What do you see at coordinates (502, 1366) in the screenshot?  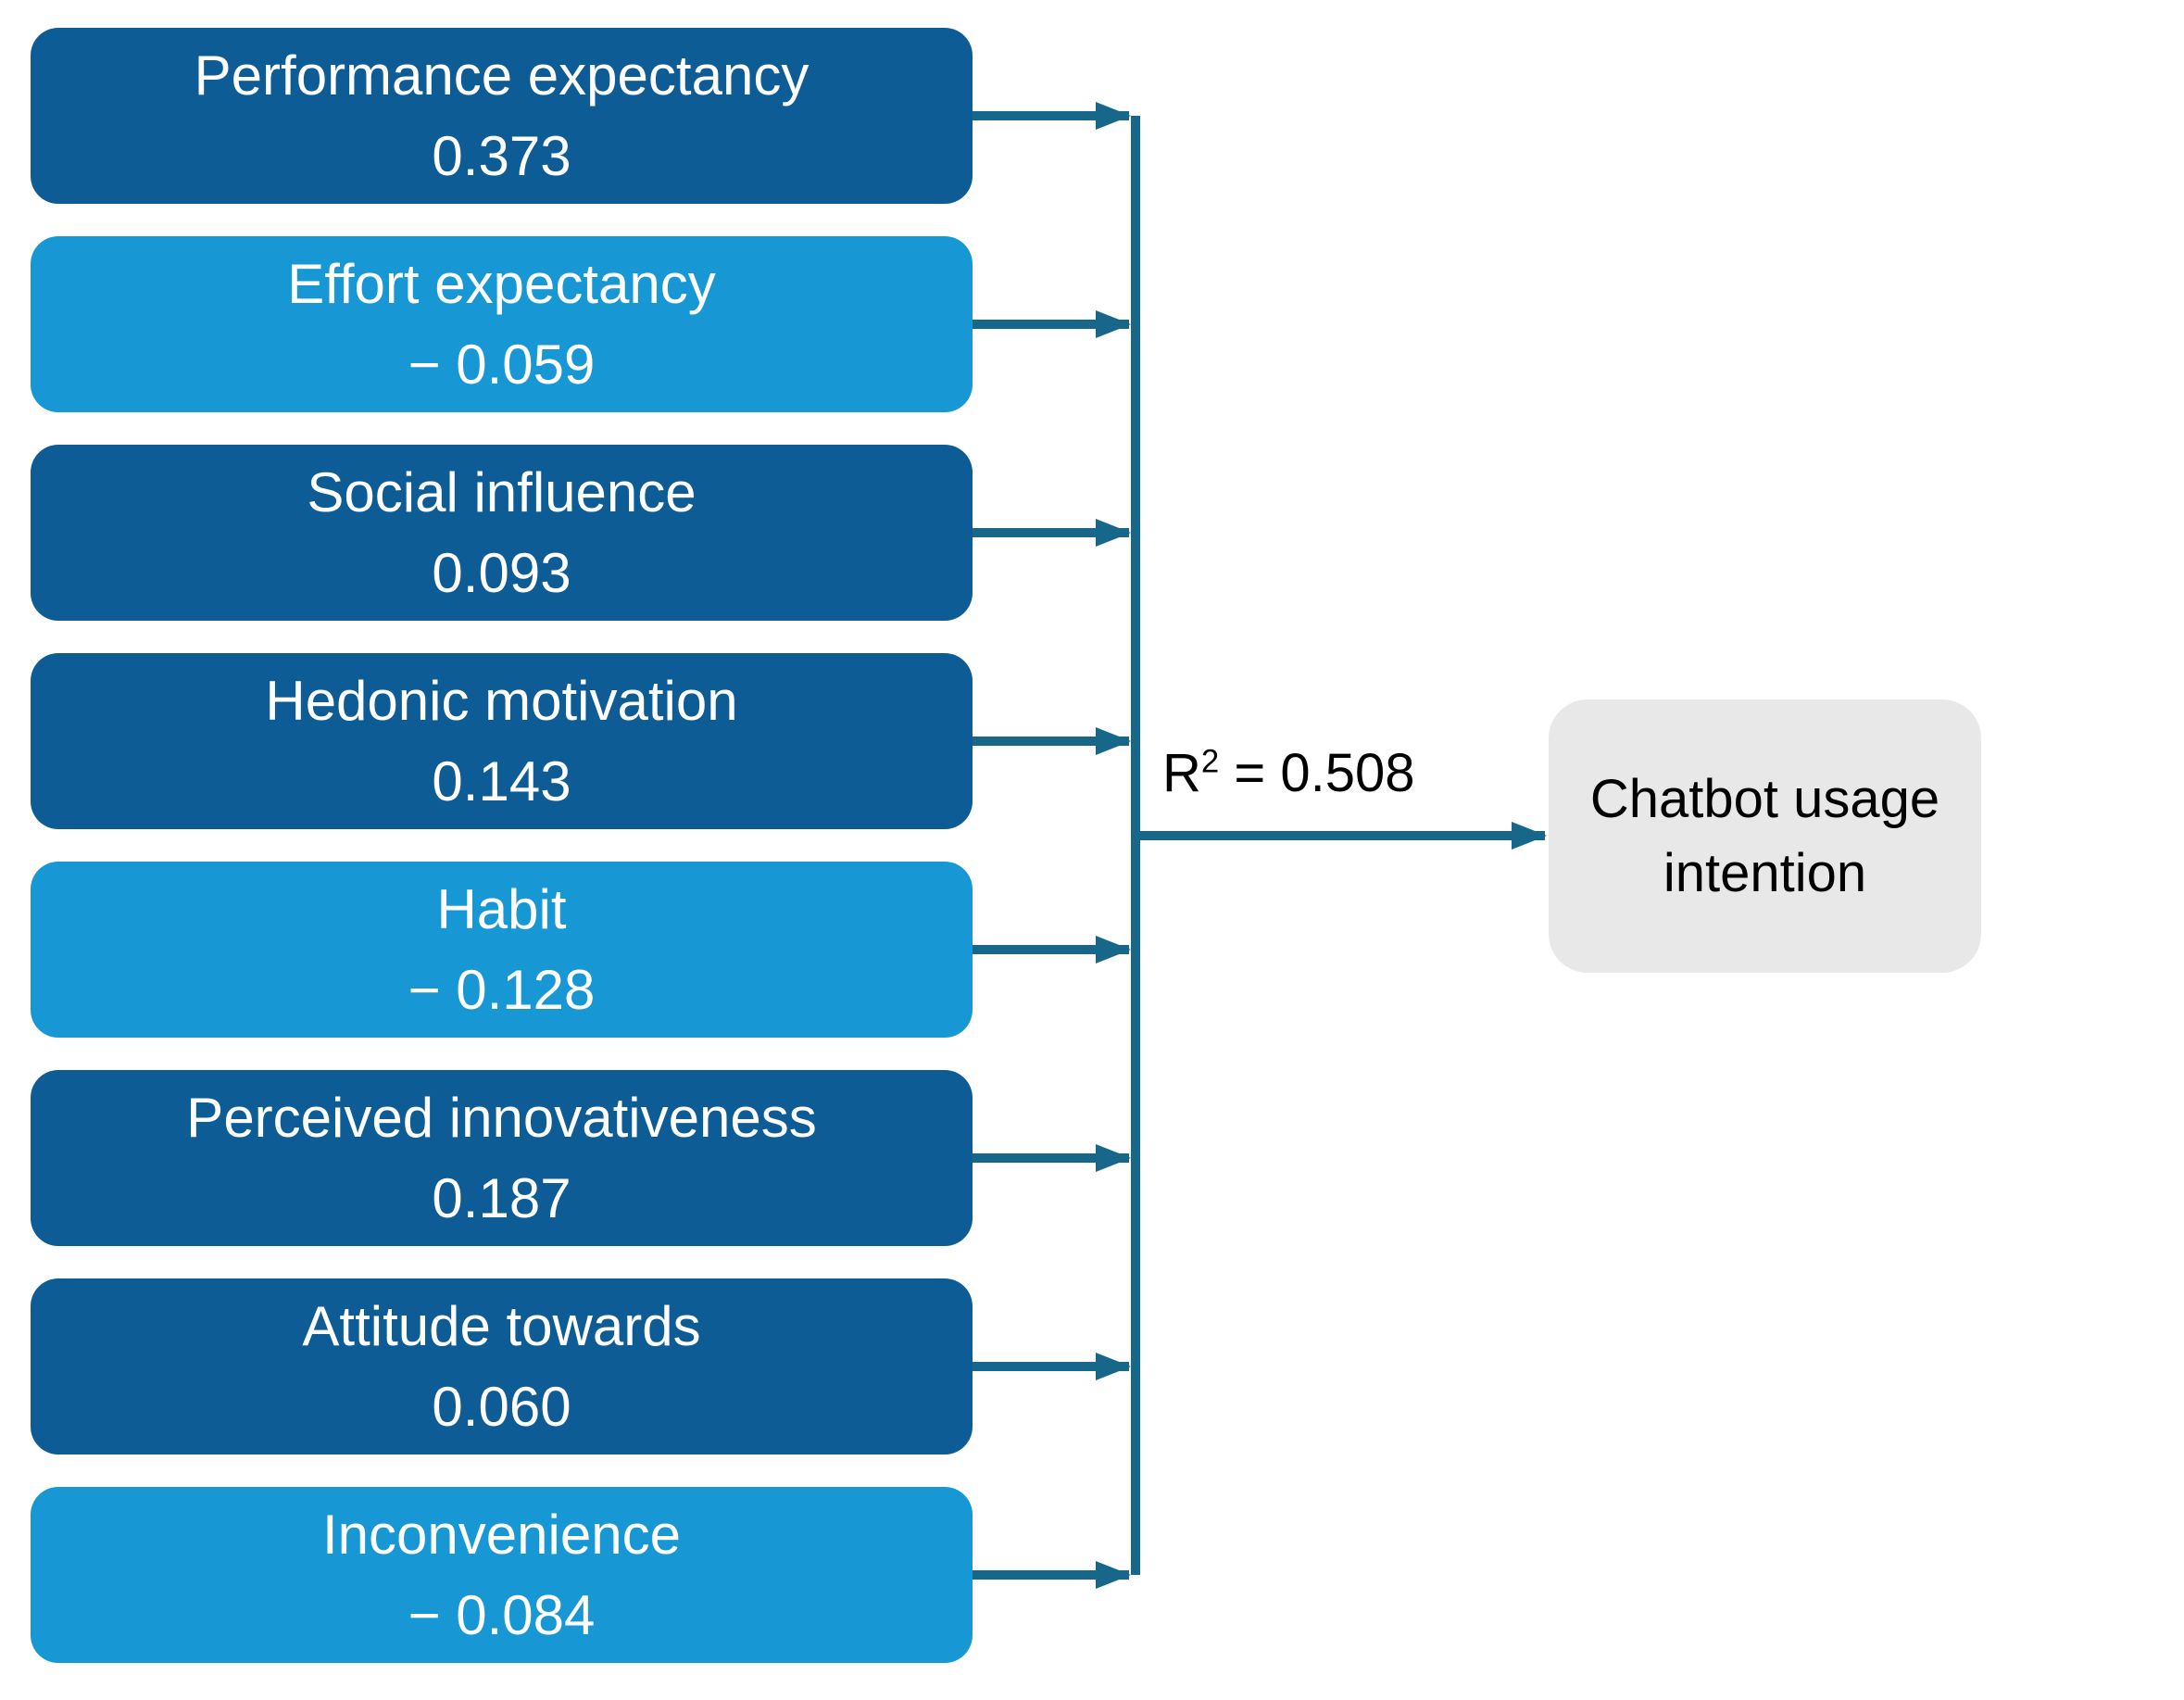 I see `factor-box-attitude-towards: Attitude towards 0.060` at bounding box center [502, 1366].